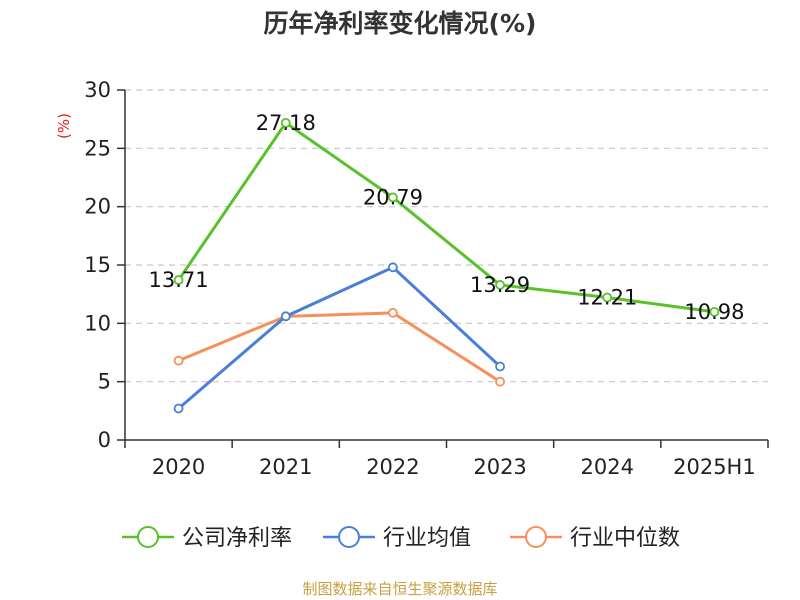 Image resolution: width=800 pixels, height=600 pixels. I want to click on data-label: 12.21, so click(607, 298).